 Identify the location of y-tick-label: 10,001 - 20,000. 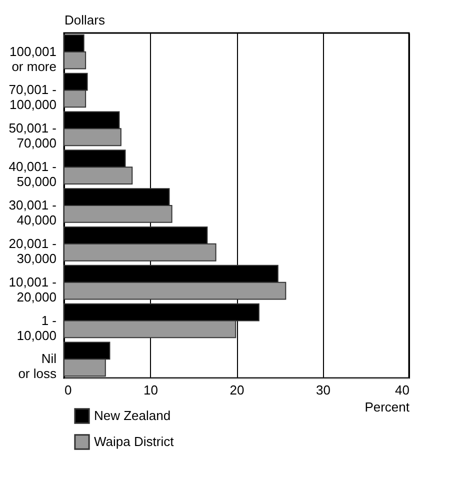
(32, 289).